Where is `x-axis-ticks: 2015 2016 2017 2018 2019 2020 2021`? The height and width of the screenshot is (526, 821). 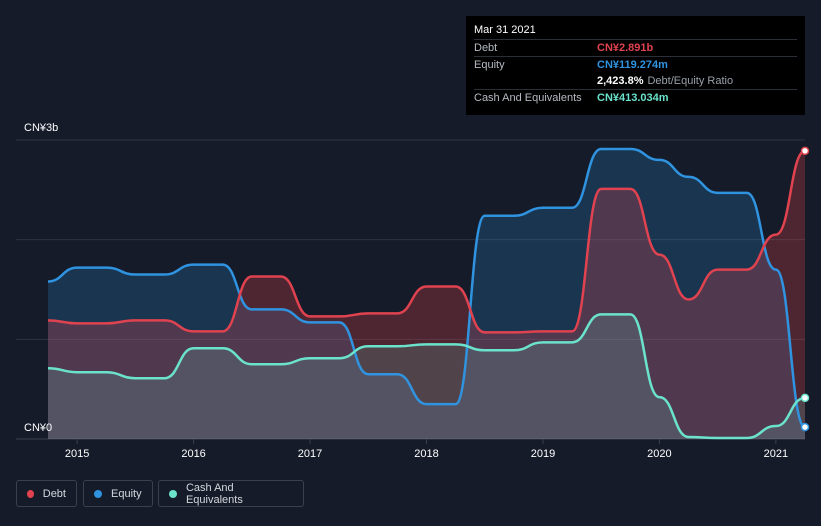 x-axis-ticks: 2015 2016 2017 2018 2019 2020 2021 is located at coordinates (426, 449).